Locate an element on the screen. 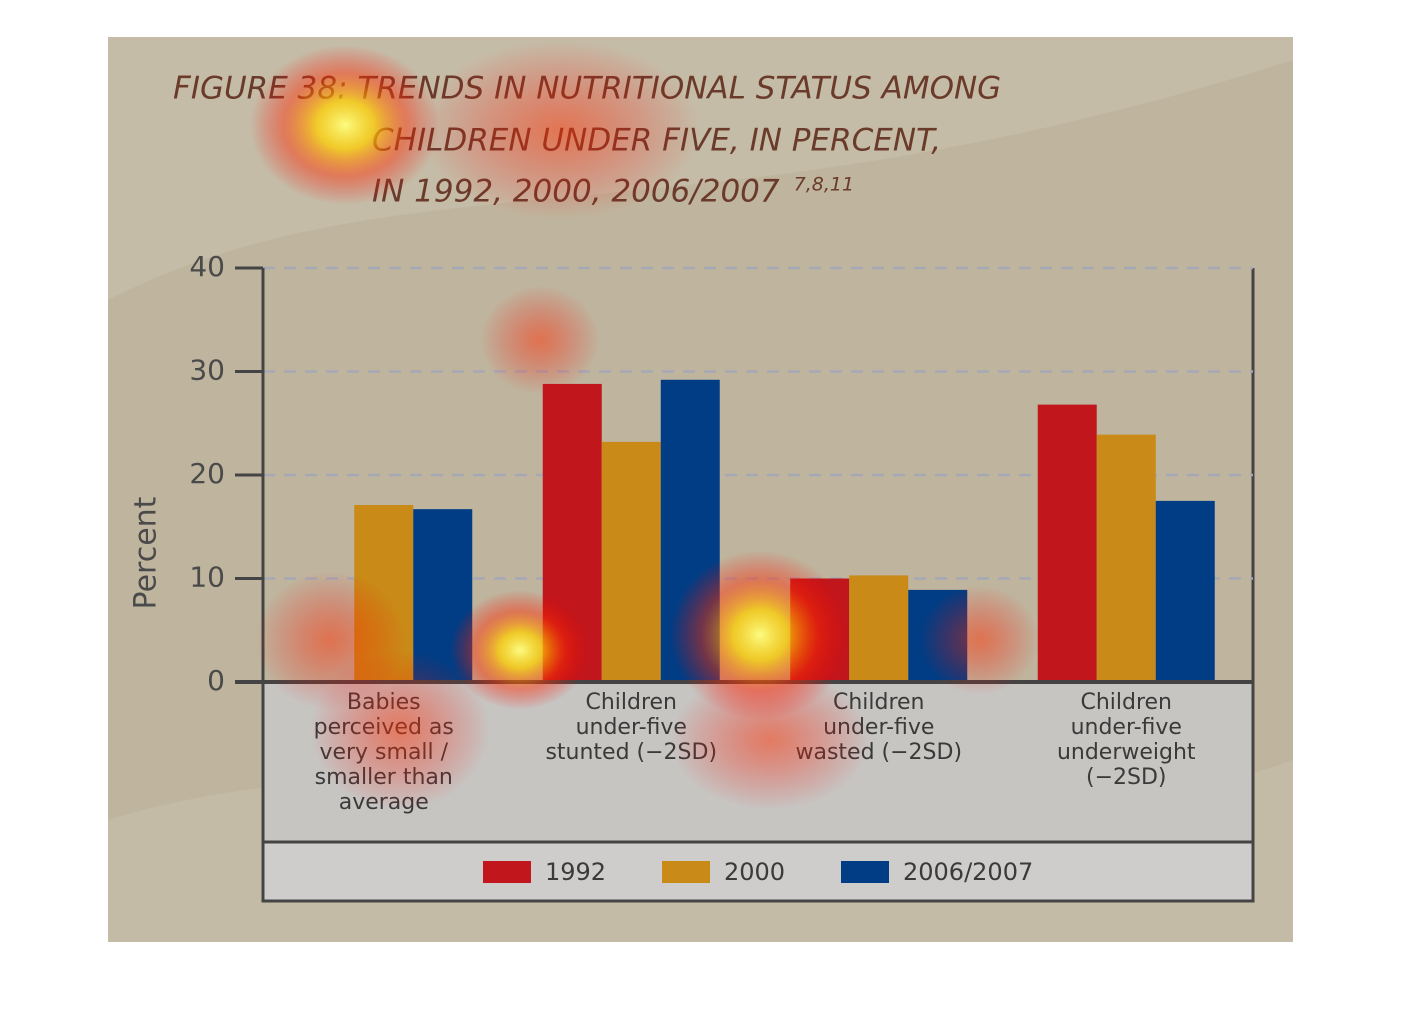  y-tick-label: 40 is located at coordinates (207, 266).